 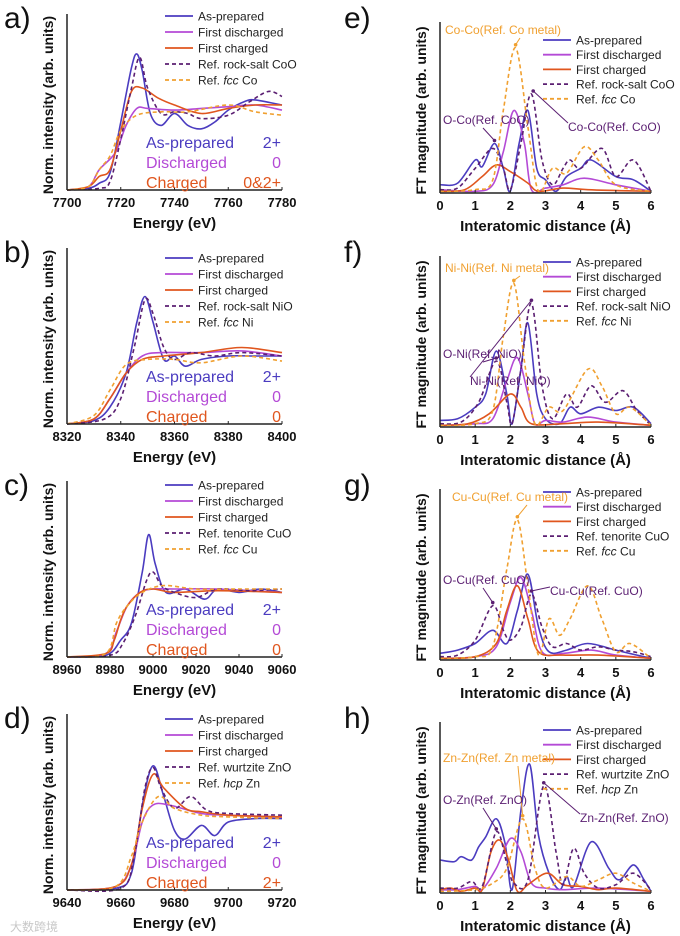 What do you see at coordinates (282, 669) in the screenshot?
I see `x-tick-label: 9060` at bounding box center [282, 669].